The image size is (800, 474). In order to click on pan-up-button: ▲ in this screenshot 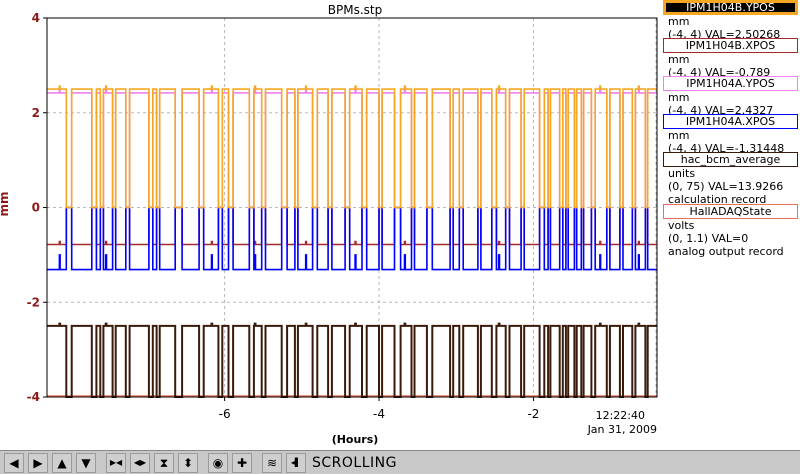, I will do `click(62, 462)`.